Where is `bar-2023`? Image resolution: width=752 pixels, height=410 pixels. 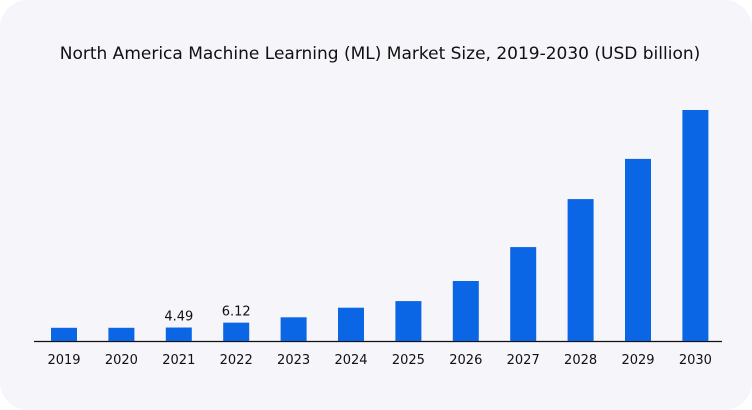 bar-2023 is located at coordinates (293, 329).